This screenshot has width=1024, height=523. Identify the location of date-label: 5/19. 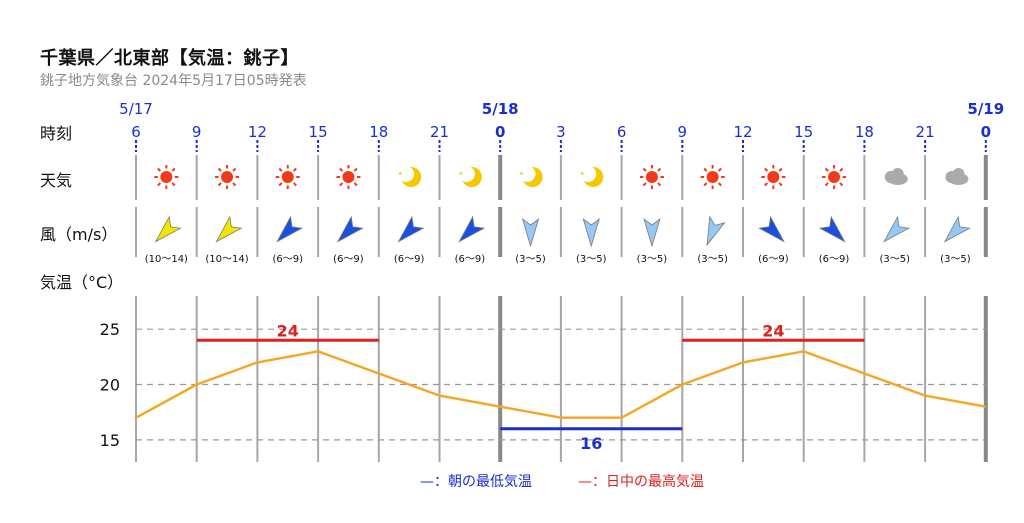
(985, 109).